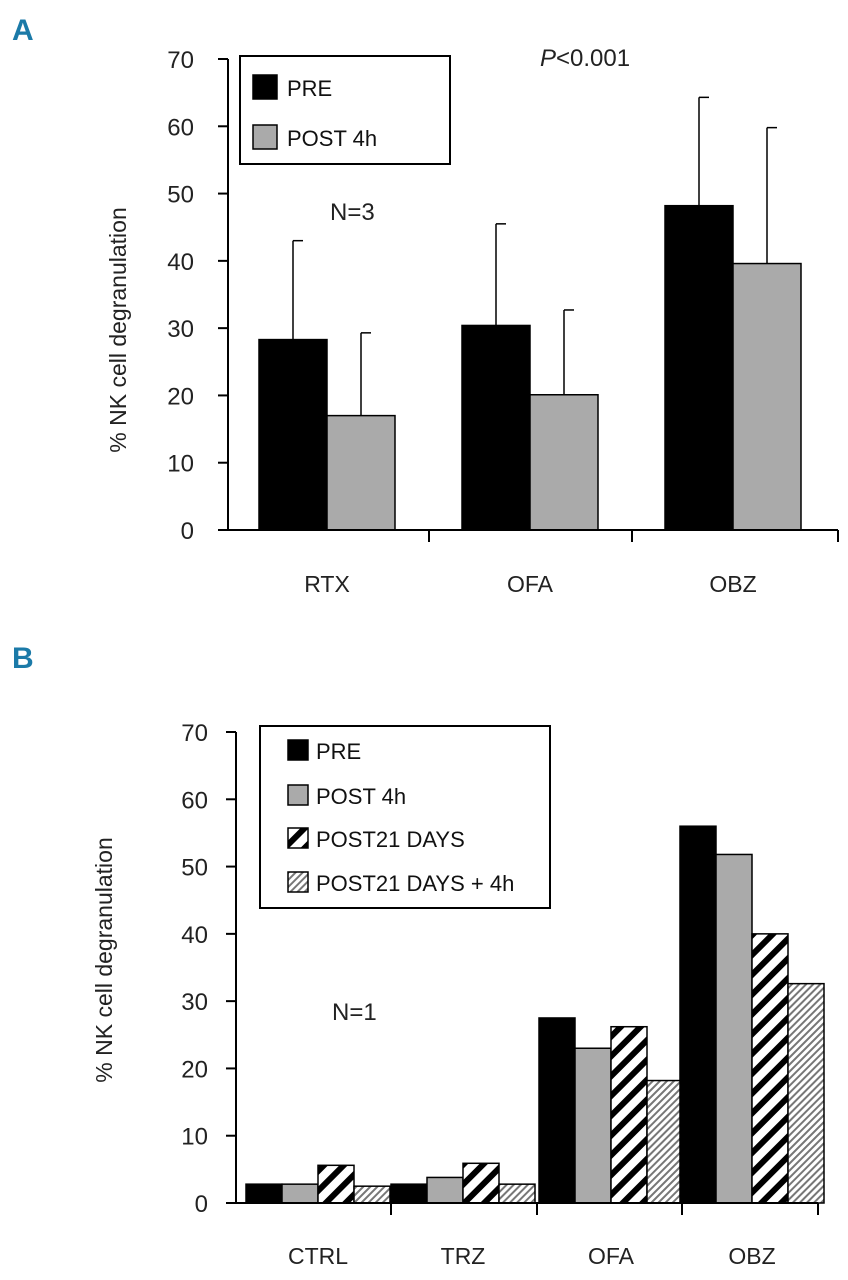 Image resolution: width=848 pixels, height=1280 pixels. I want to click on bar-post21-days-4h-trz, so click(517, 1193).